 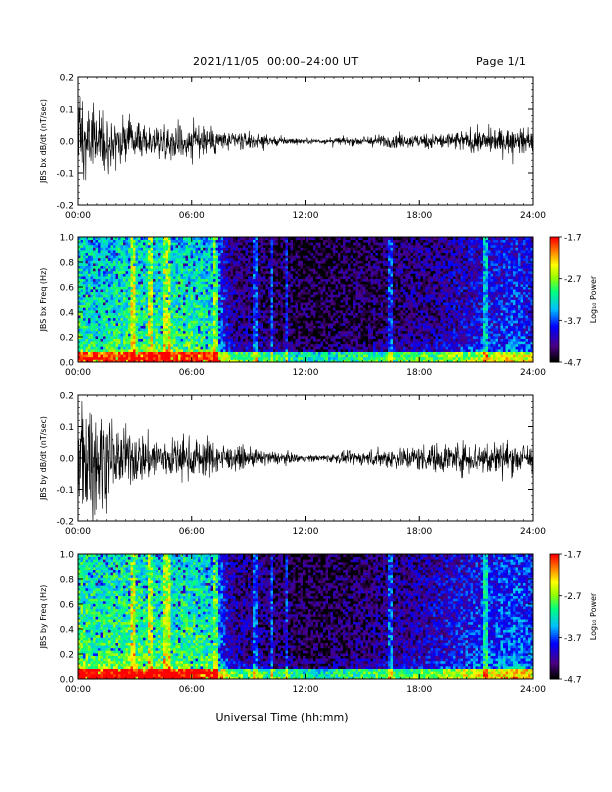 What do you see at coordinates (43, 617) in the screenshot?
I see `y-axis-label: JBS by Freq (Hz)` at bounding box center [43, 617].